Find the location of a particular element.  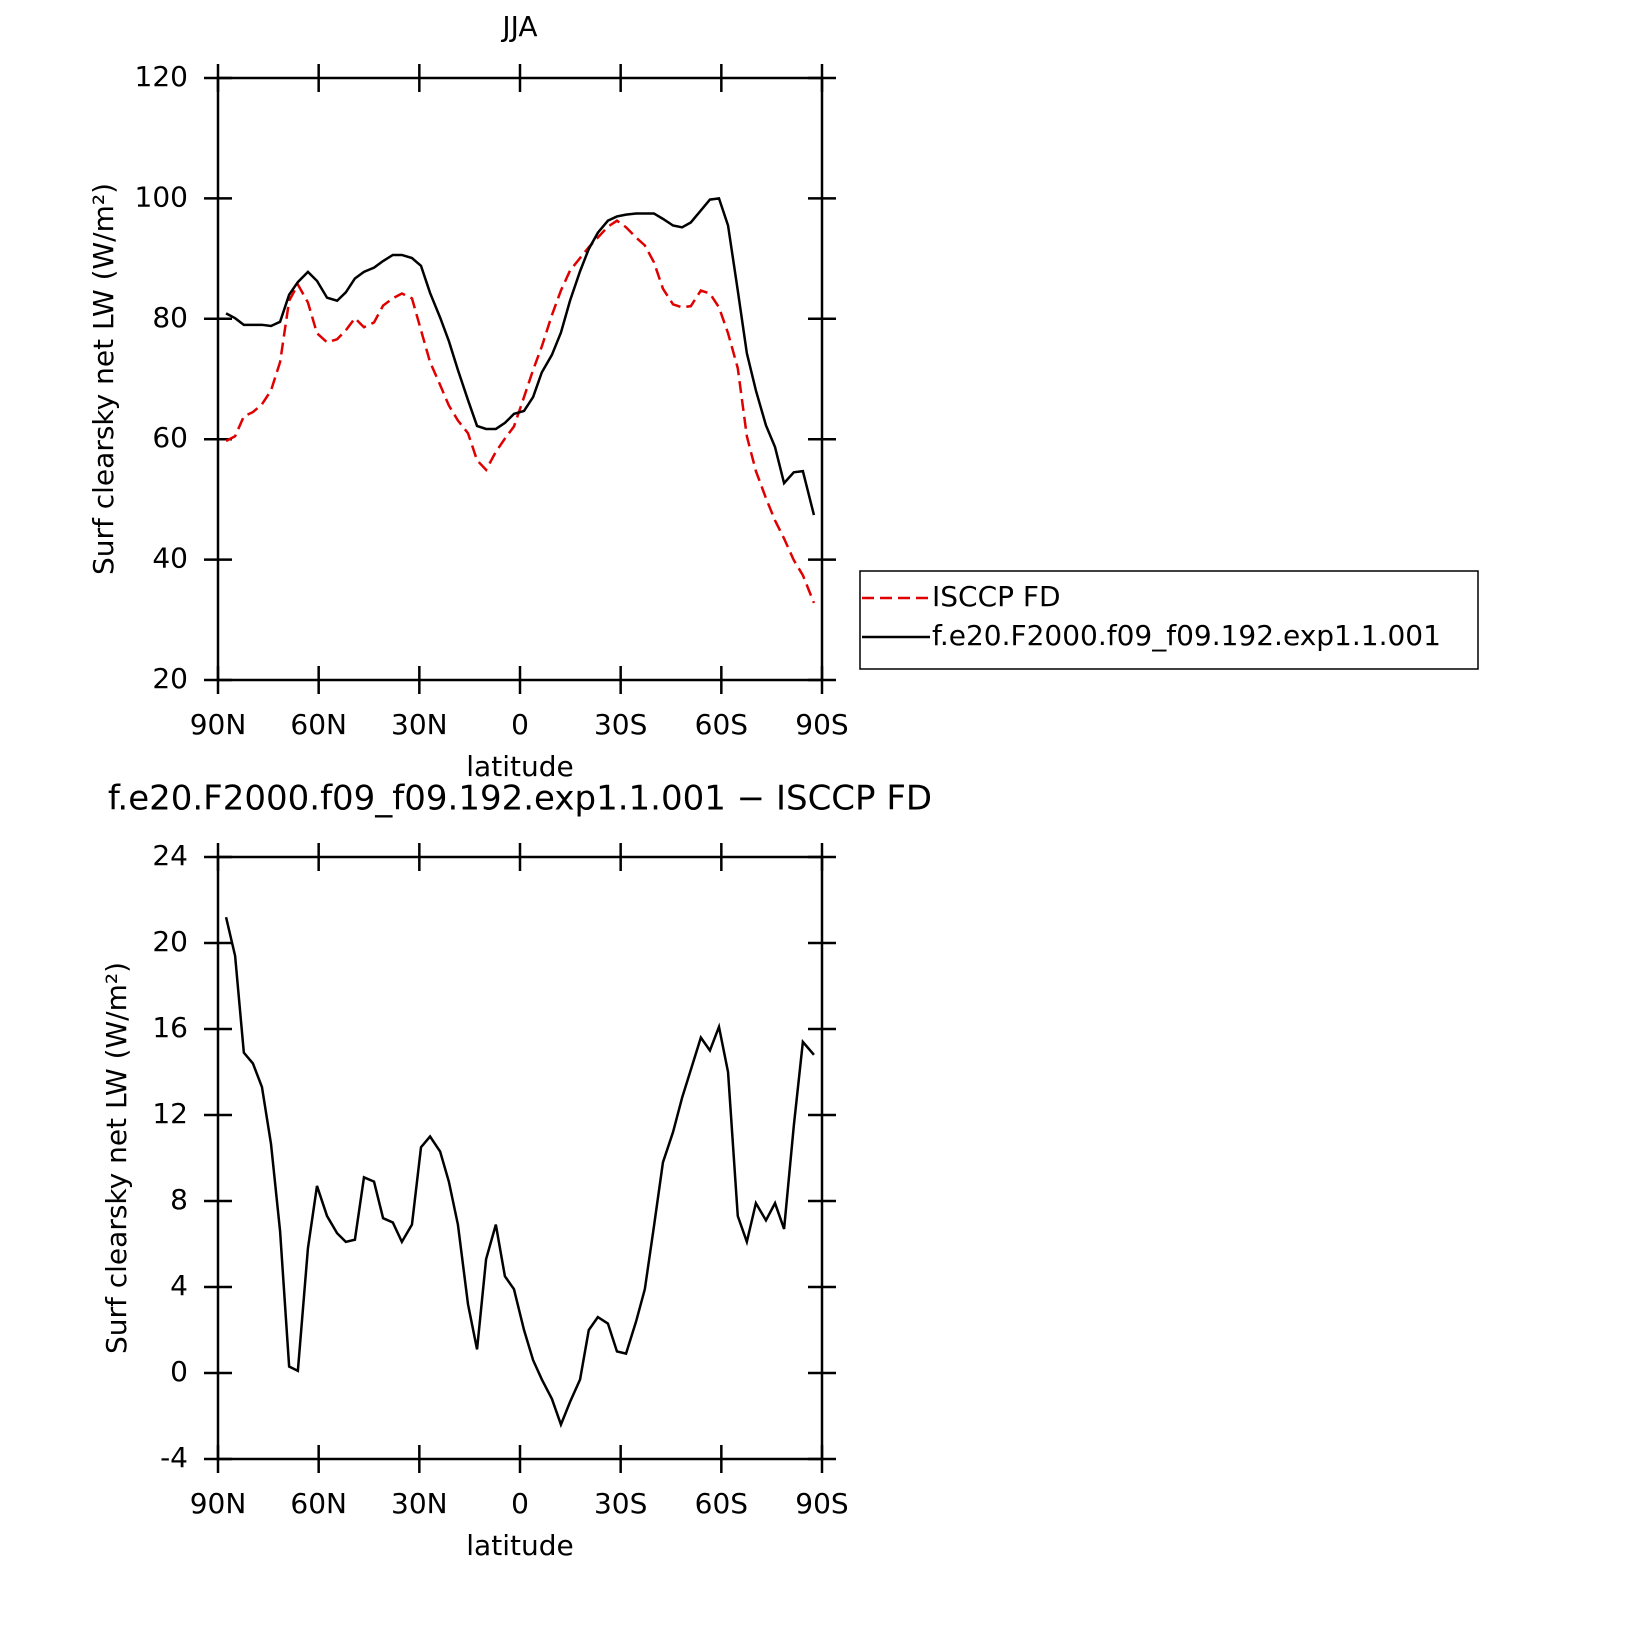

legend-label: ISCCP FD is located at coordinates (996, 596).